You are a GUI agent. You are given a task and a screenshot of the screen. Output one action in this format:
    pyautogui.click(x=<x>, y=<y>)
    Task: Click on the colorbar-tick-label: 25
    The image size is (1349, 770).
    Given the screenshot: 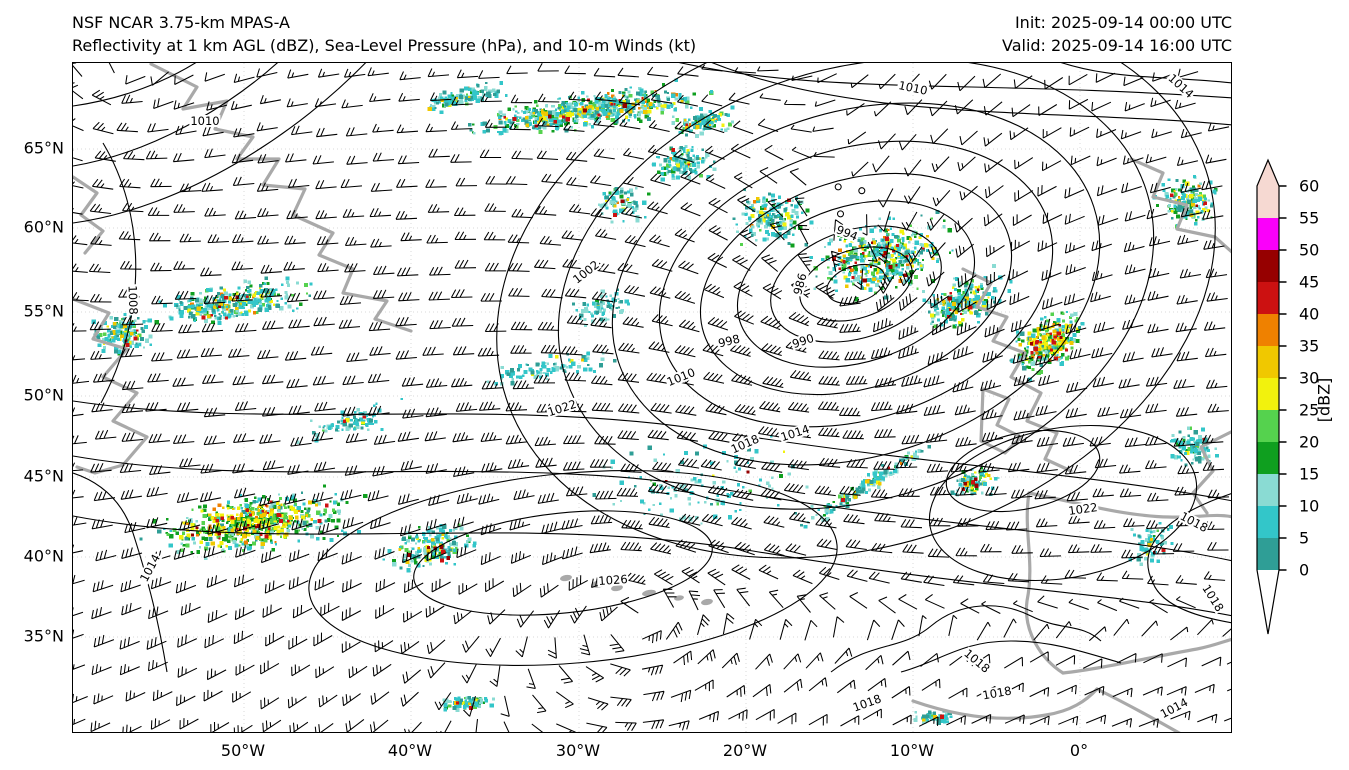 What is the action you would take?
    pyautogui.click(x=1309, y=410)
    